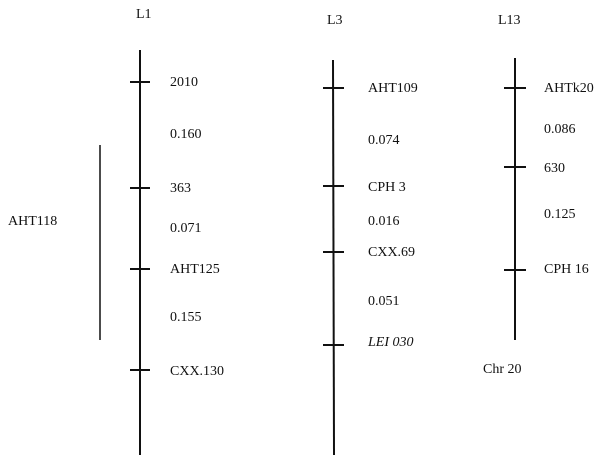 This screenshot has height=457, width=604. Describe the element at coordinates (566, 269) in the screenshot. I see `l13-marker-cph16: CPH 16` at that location.